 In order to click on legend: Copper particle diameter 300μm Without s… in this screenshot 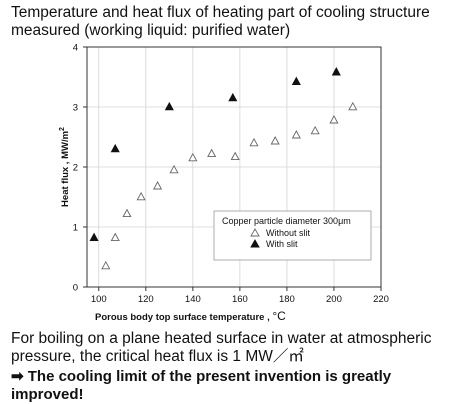, I will do `click(292, 235)`.